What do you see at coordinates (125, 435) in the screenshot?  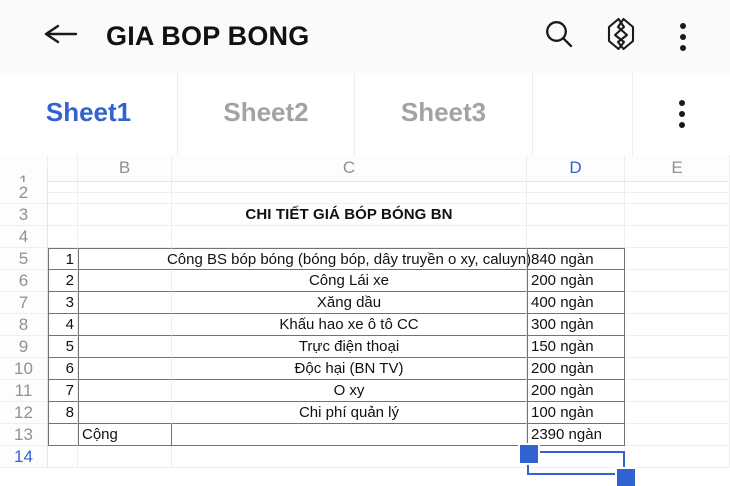 I see `cell-b13-total-label: Cộng` at bounding box center [125, 435].